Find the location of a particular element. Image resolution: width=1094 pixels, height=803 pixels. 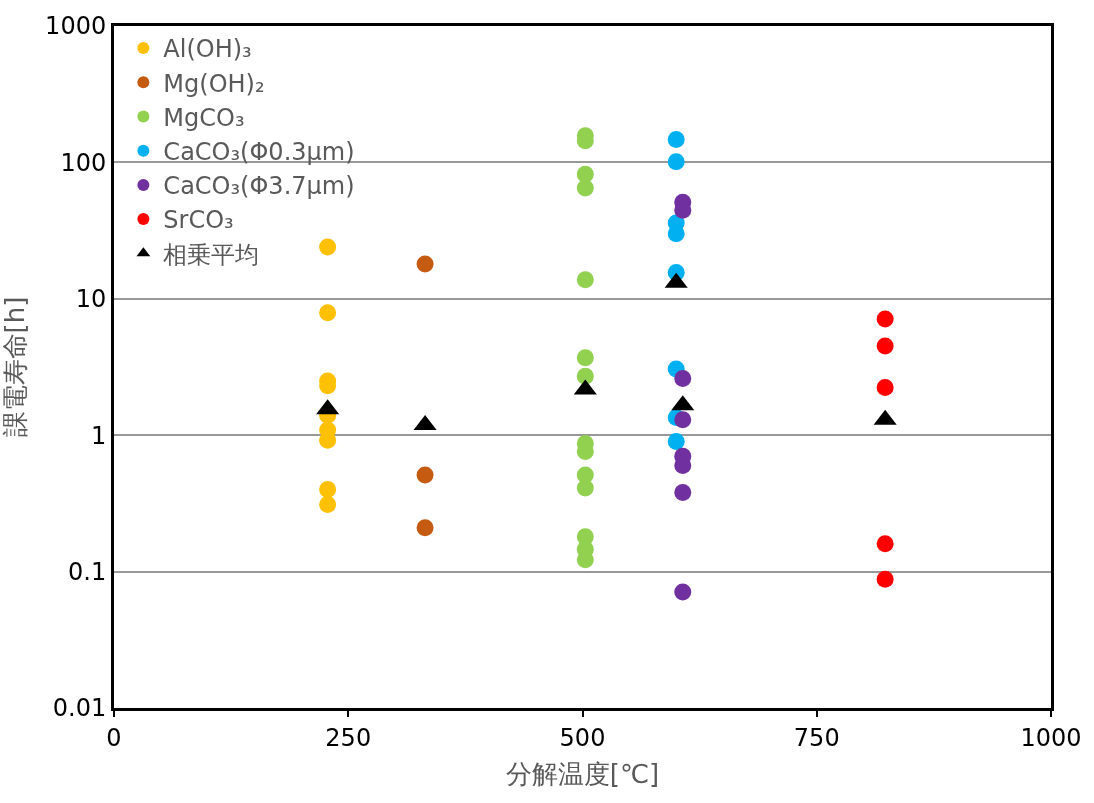

legend-label: CaCO₃(Φ3.7μm) is located at coordinates (259, 186).